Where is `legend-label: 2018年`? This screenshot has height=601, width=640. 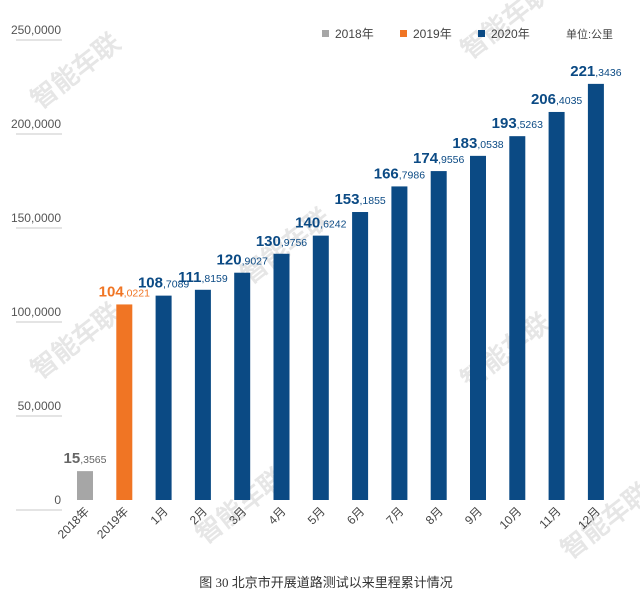 legend-label: 2018年 is located at coordinates (354, 34).